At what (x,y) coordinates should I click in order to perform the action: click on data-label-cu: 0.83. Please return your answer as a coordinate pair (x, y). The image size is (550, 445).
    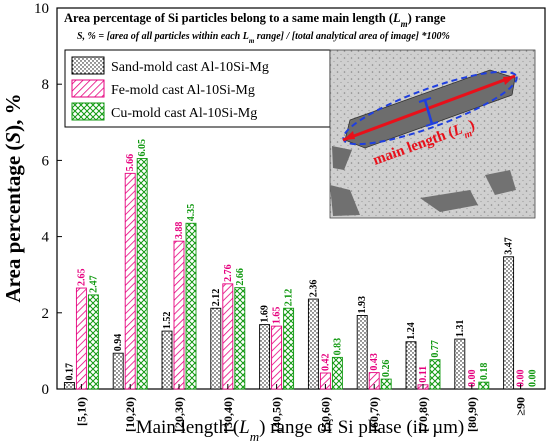
    Looking at the image, I should click on (337, 347).